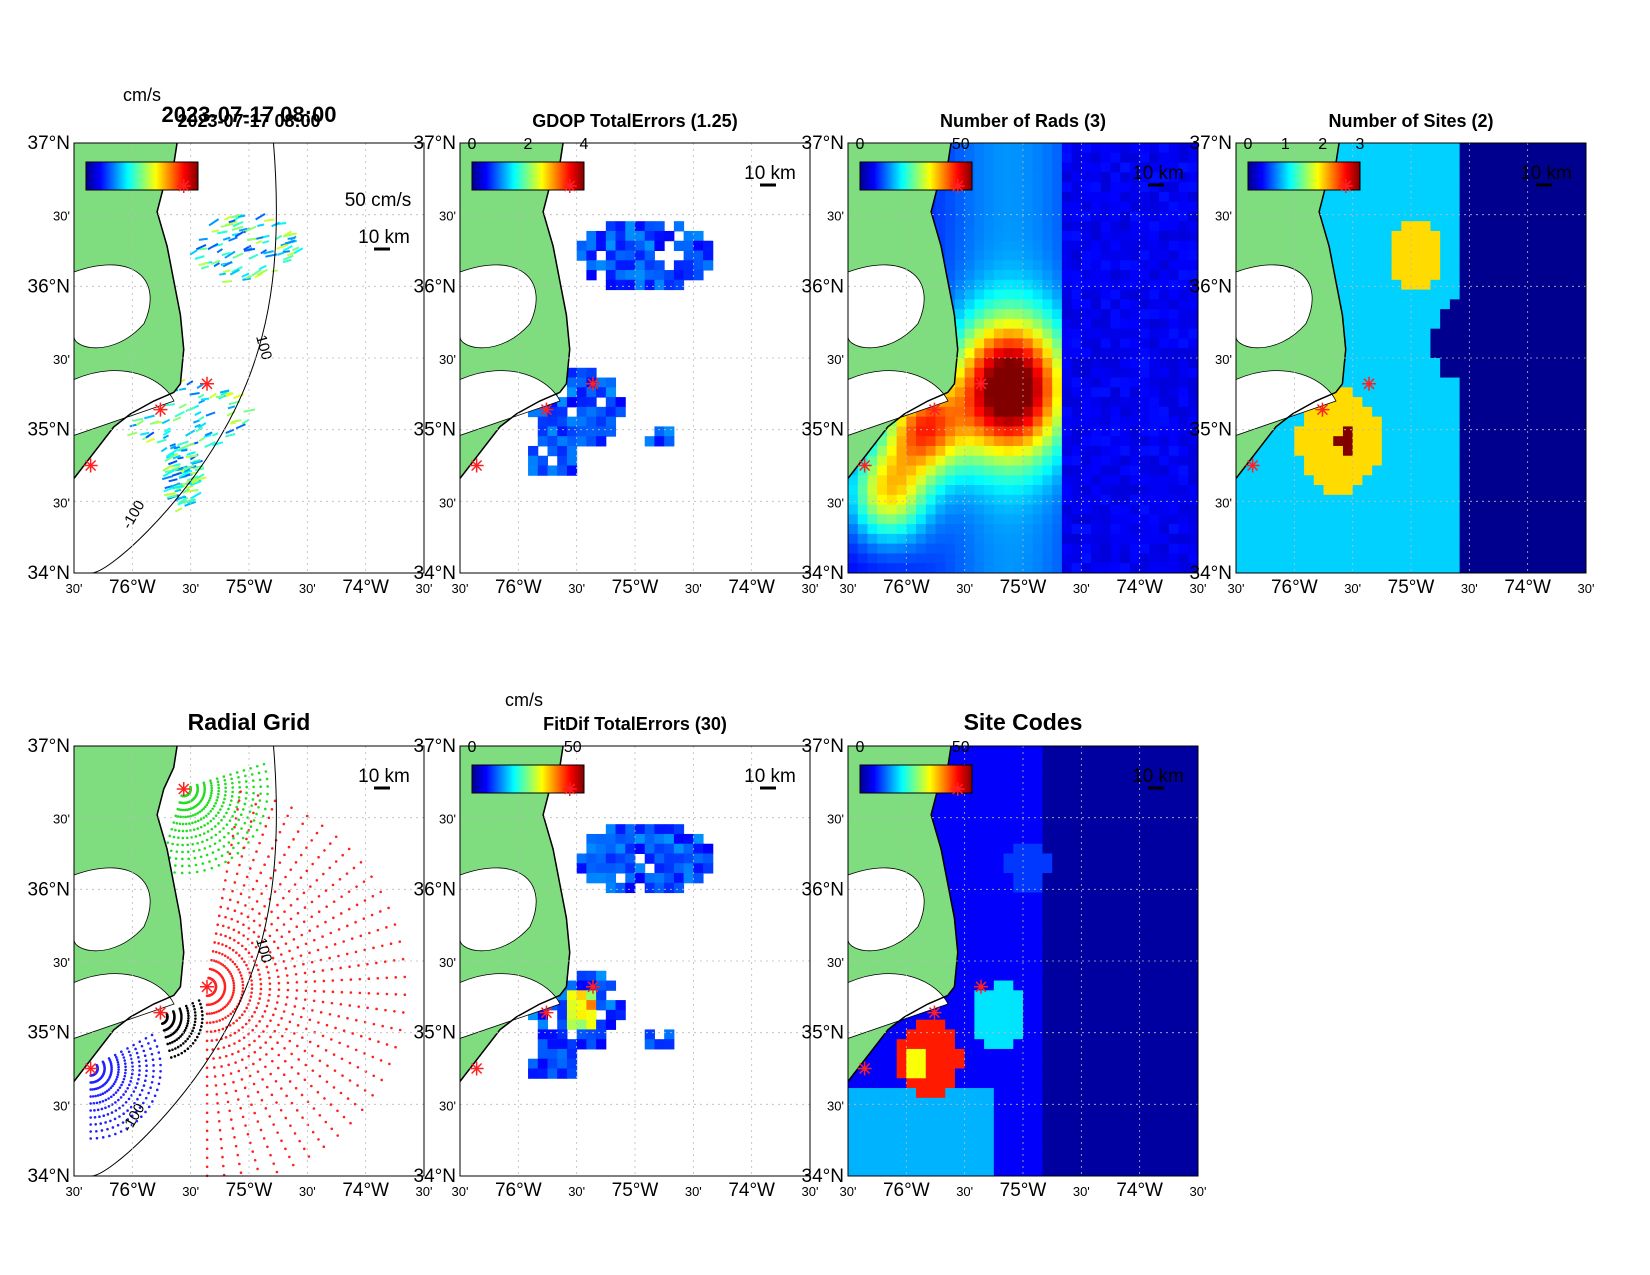  Describe the element at coordinates (1236, 588) in the screenshot. I see `lon-tick-label: 30'` at that location.